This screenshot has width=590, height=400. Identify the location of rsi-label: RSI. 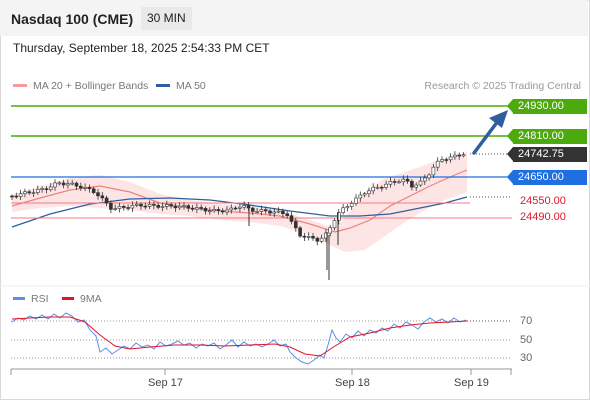
(40, 299).